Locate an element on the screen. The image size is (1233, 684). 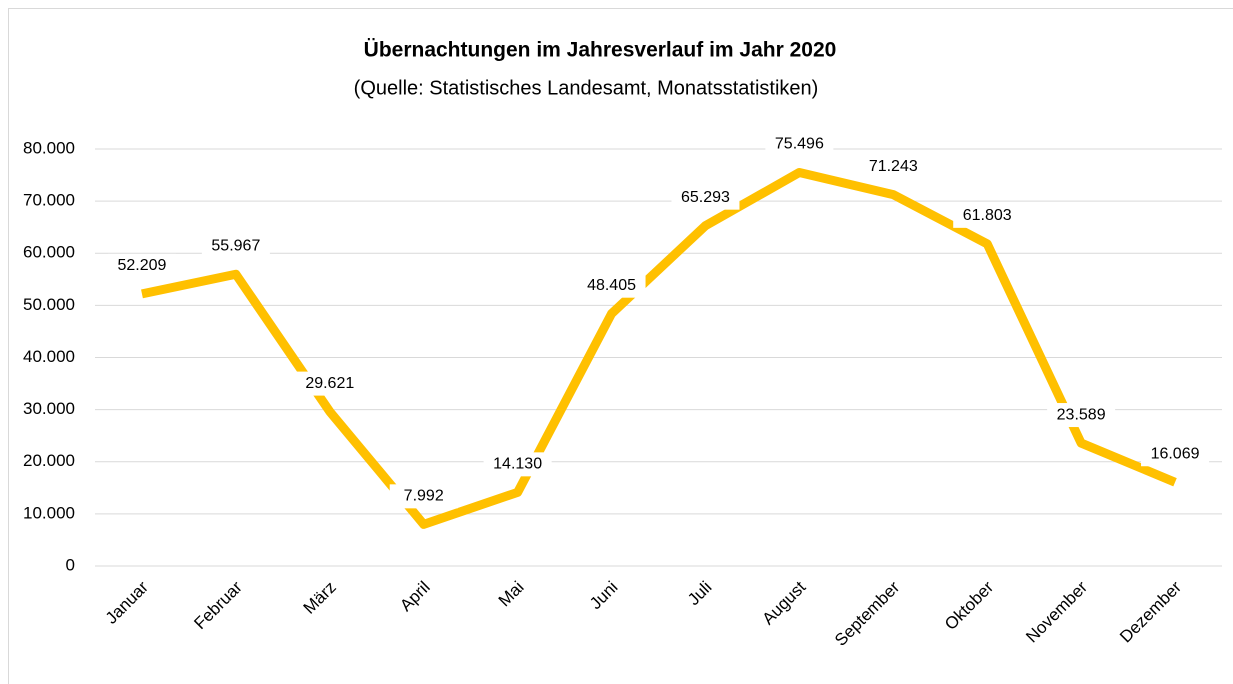
y-tick-label: 30.000 is located at coordinates (49, 408).